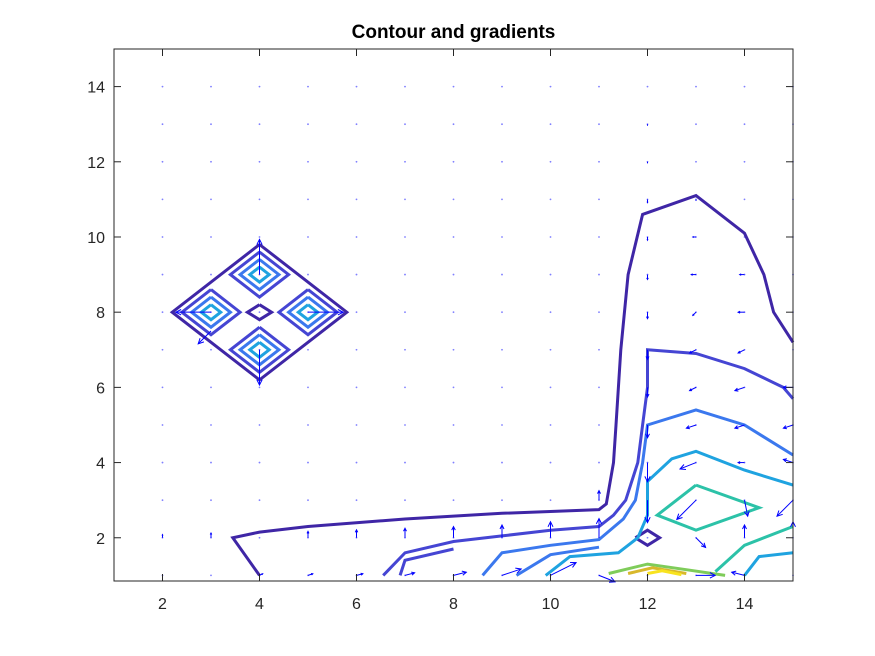 This screenshot has width=875, height=656. Describe the element at coordinates (551, 604) in the screenshot. I see `x-tick-label: 10` at that location.